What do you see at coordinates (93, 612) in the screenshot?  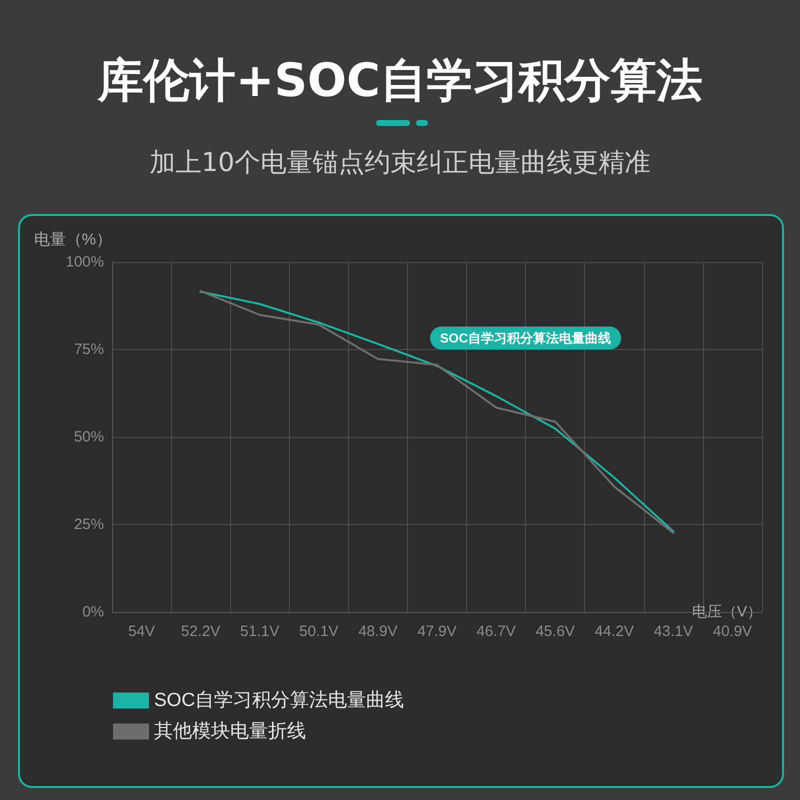 I see `y-tick-label: 0%` at bounding box center [93, 612].